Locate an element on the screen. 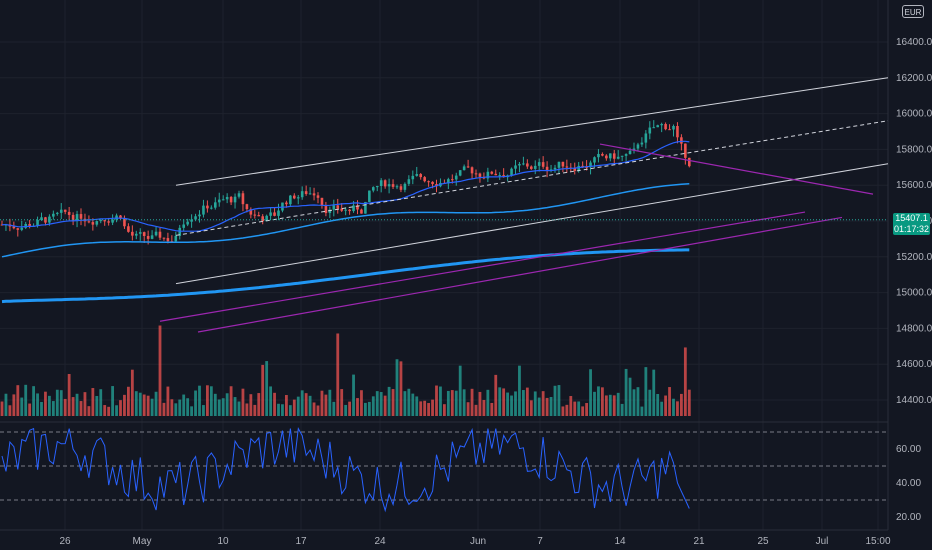  rsi-line is located at coordinates (345, 470).